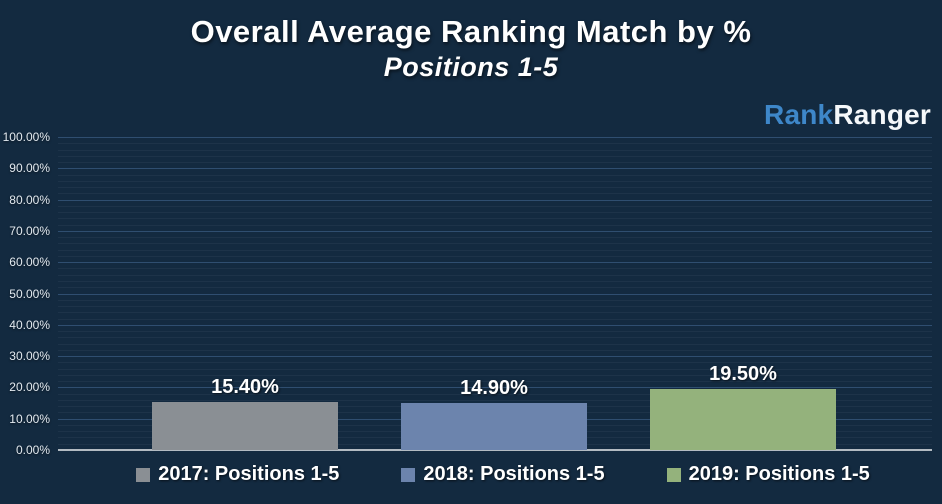 The image size is (942, 504). What do you see at coordinates (26, 137) in the screenshot?
I see `y-axis-tick-label: 100.00%` at bounding box center [26, 137].